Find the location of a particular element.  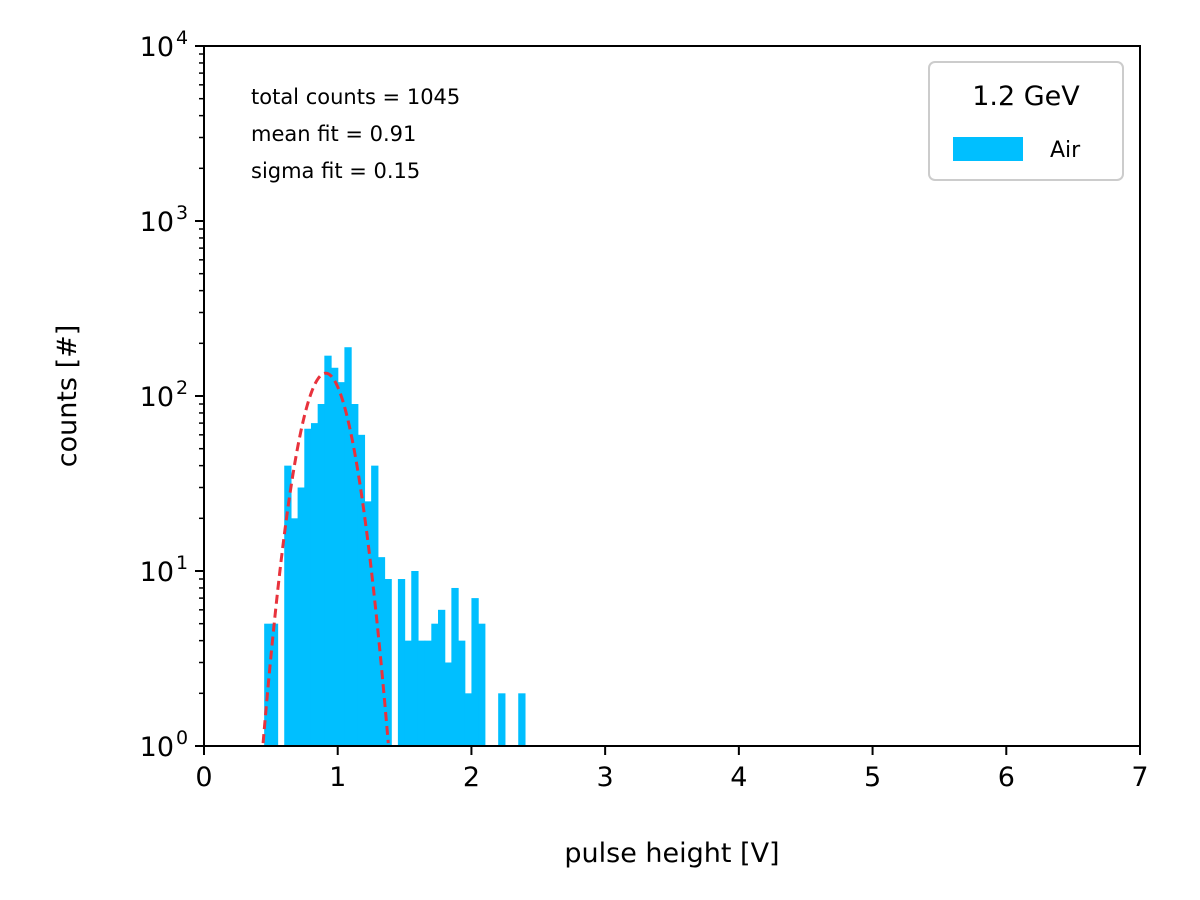

gaussian-fit-line is located at coordinates (325, 557).